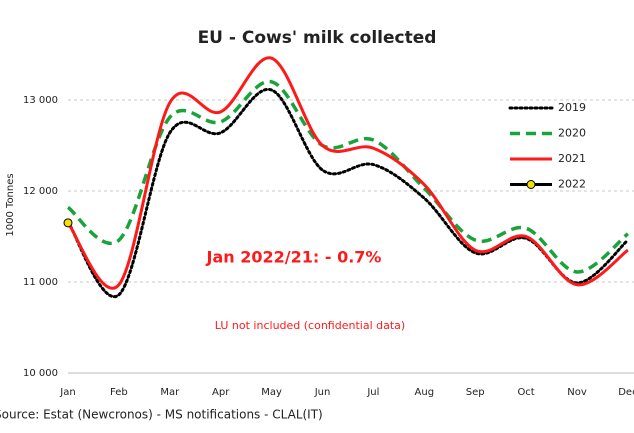 The image size is (634, 433). What do you see at coordinates (525, 392) in the screenshot?
I see `x-tick-label: Oct` at bounding box center [525, 392].